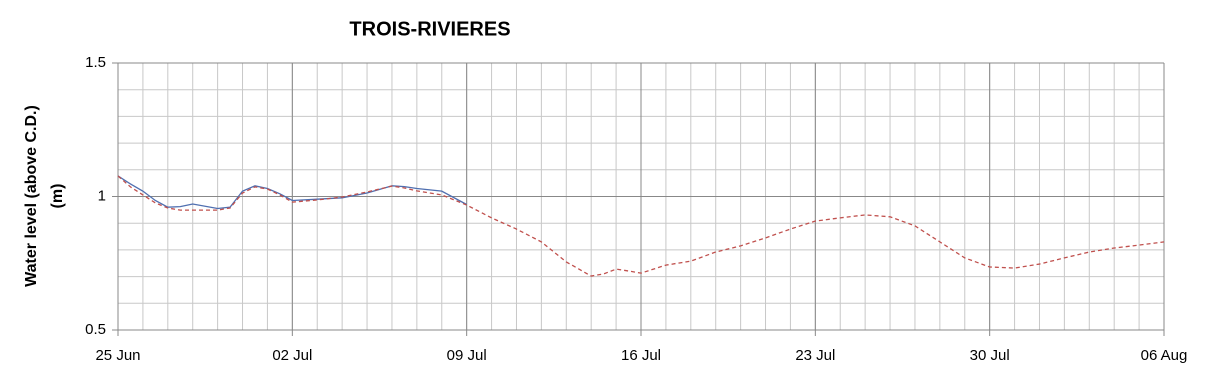 This screenshot has height=383, width=1209. Describe the element at coordinates (95, 62) in the screenshot. I see `y-tick-label: 1.5` at that location.